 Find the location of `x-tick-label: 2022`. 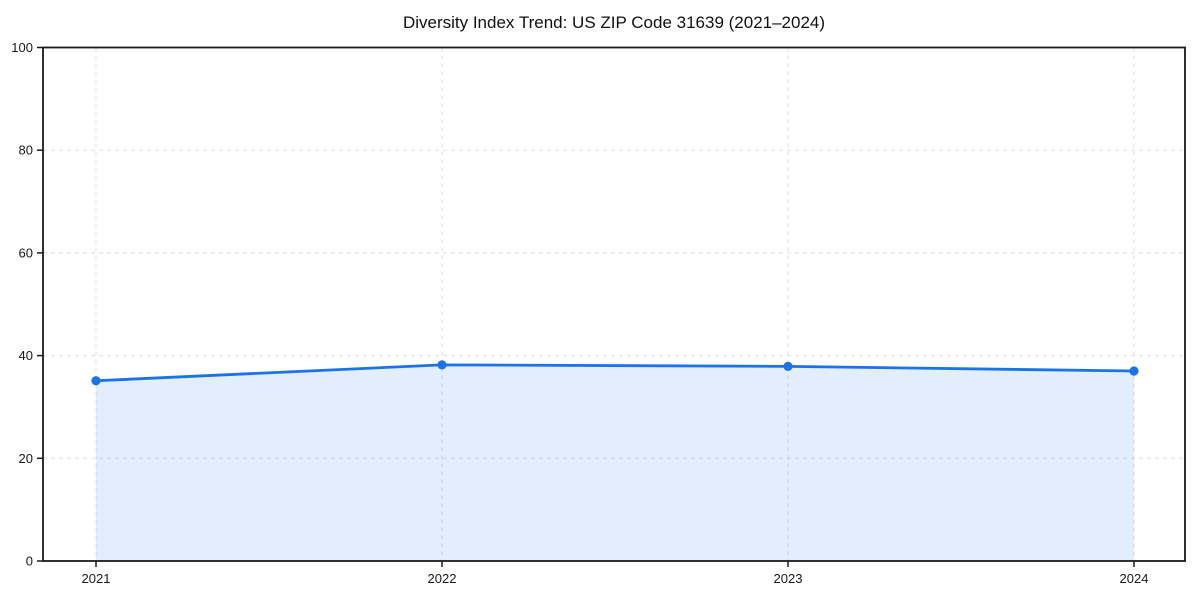

x-tick-label: 2022 is located at coordinates (442, 578).